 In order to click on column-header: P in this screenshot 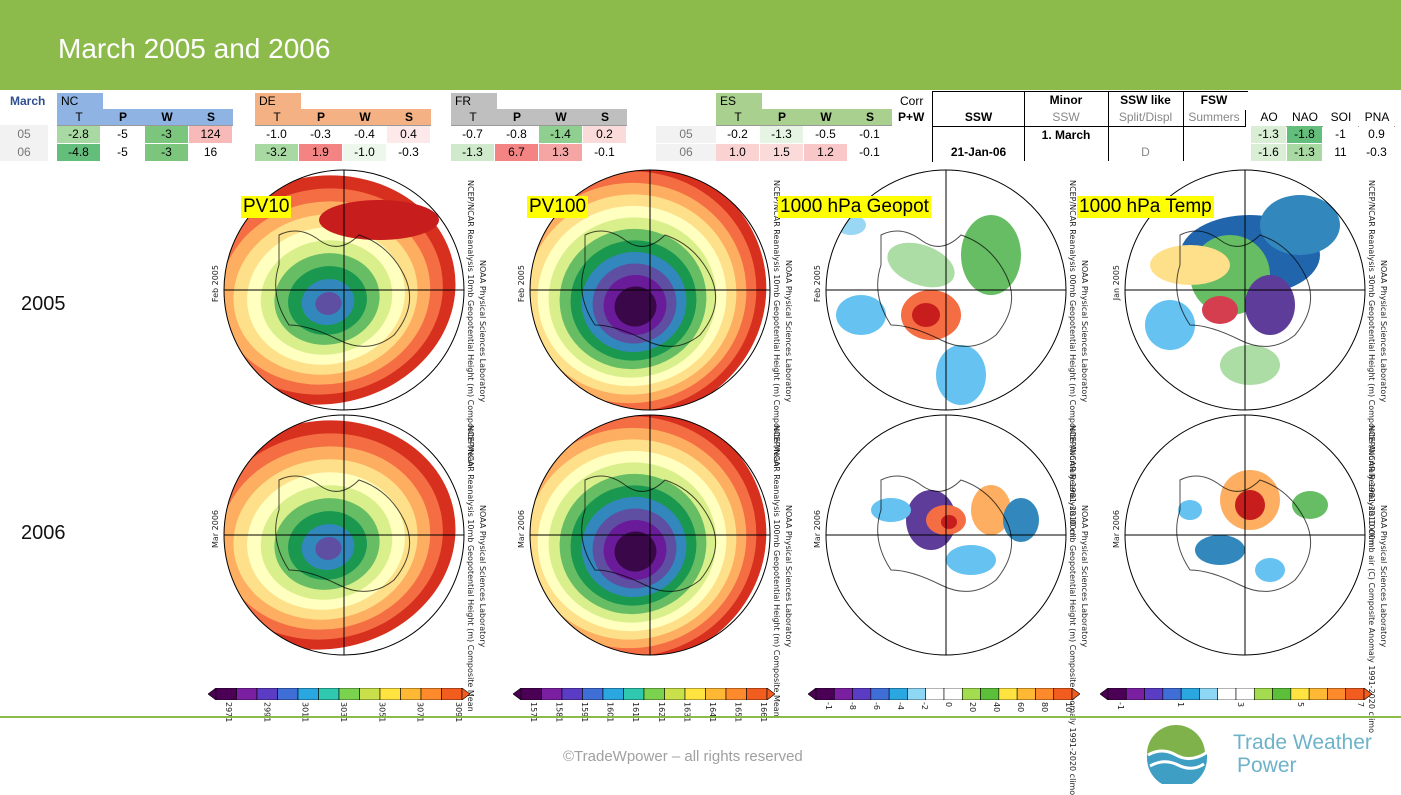, I will do `click(517, 117)`.